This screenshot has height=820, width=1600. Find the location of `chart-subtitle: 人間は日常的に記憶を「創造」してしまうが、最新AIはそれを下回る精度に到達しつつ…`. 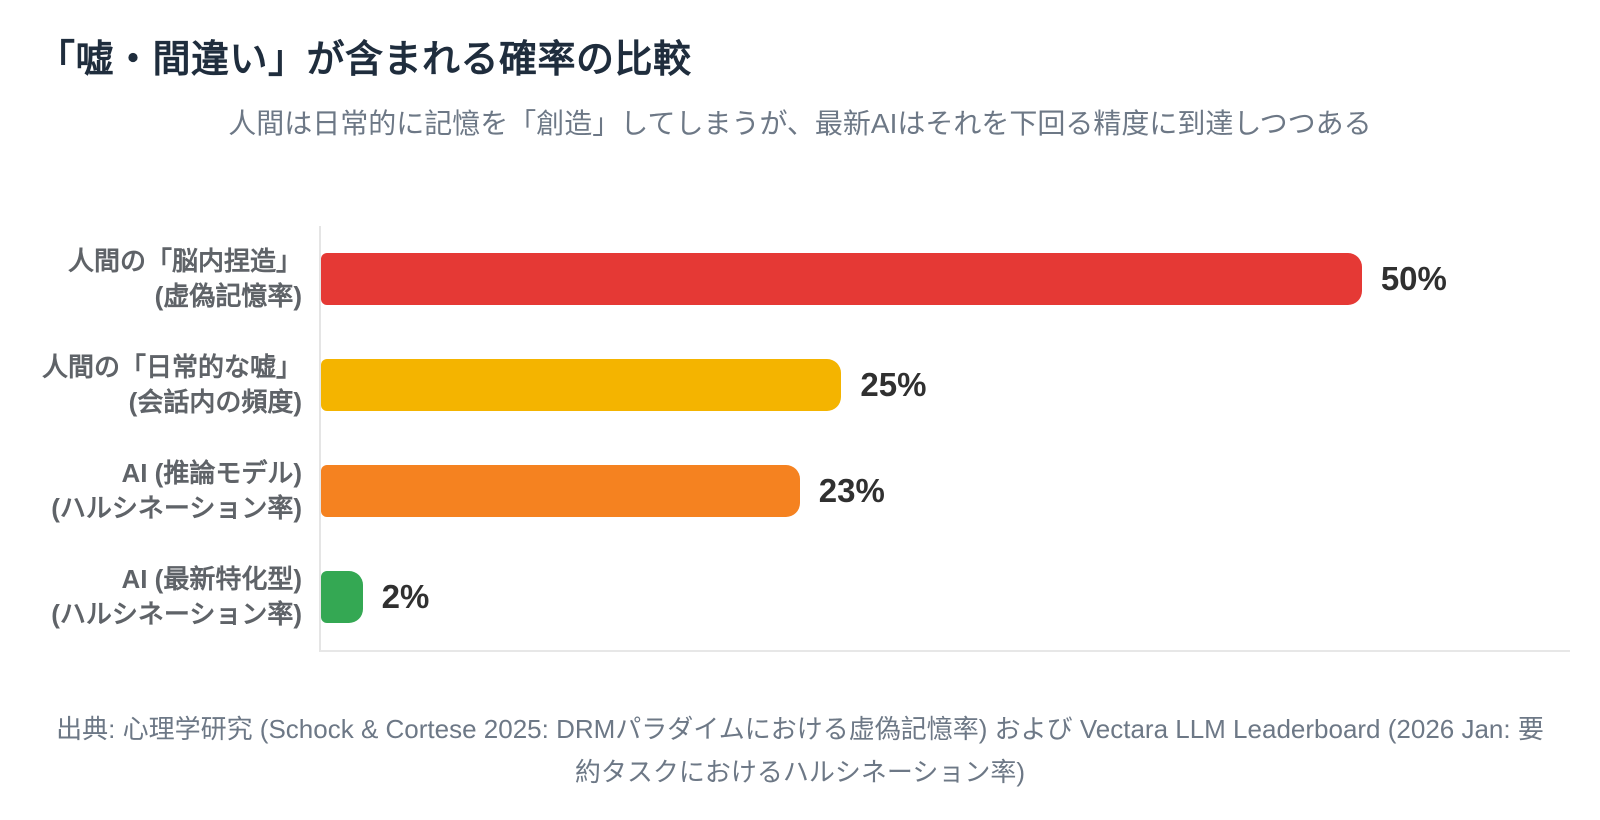

chart-subtitle: 人間は日常的に記憶を「創造」してしまうが、最新AIはそれを下回る精度に到達しつつ… is located at coordinates (800, 123).